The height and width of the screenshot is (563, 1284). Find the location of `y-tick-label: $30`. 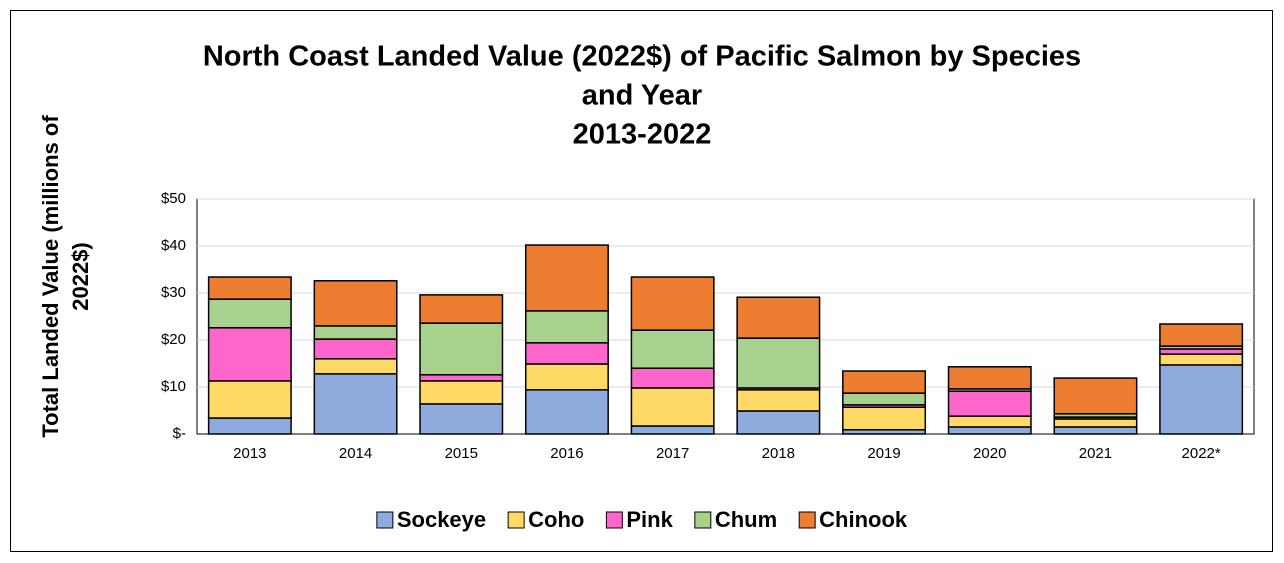

y-tick-label: $30 is located at coordinates (173, 292).